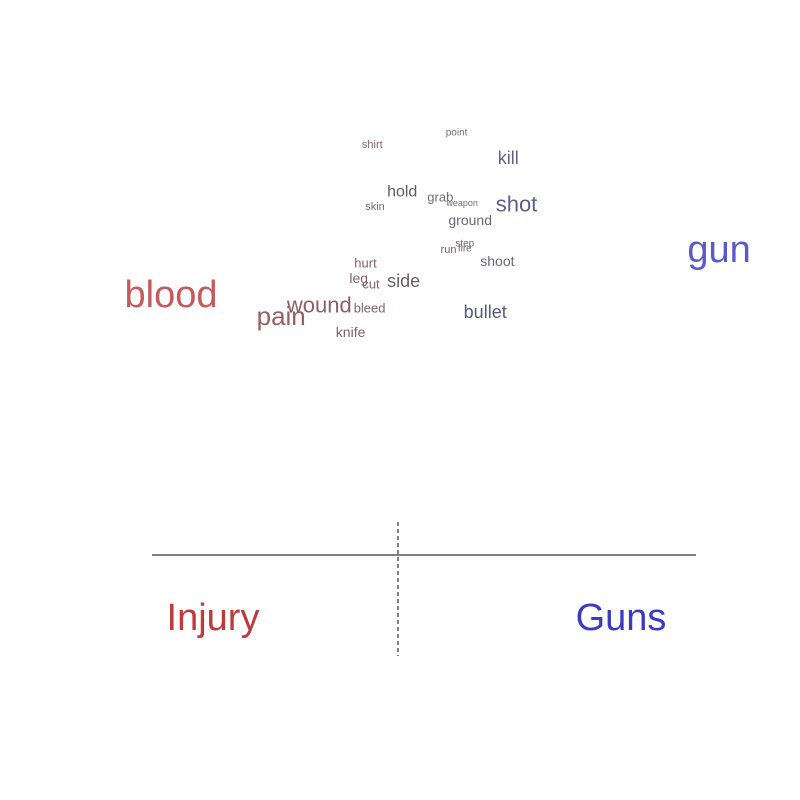  I want to click on pole-label-right: Guns, so click(621, 618).